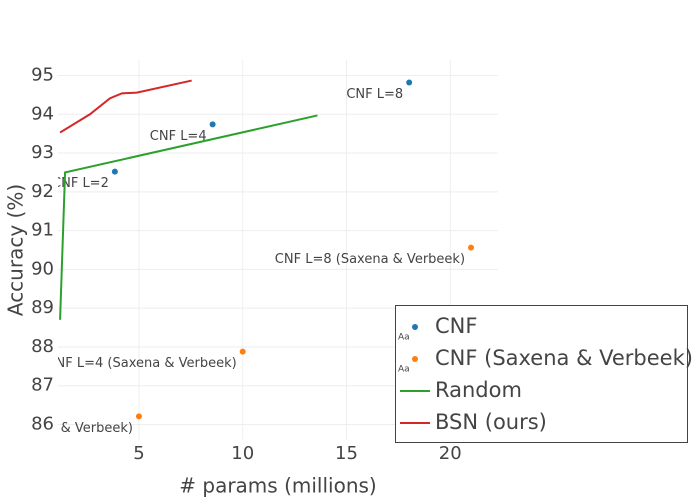  Describe the element at coordinates (42, 346) in the screenshot. I see `y-tick-label: 88` at that location.